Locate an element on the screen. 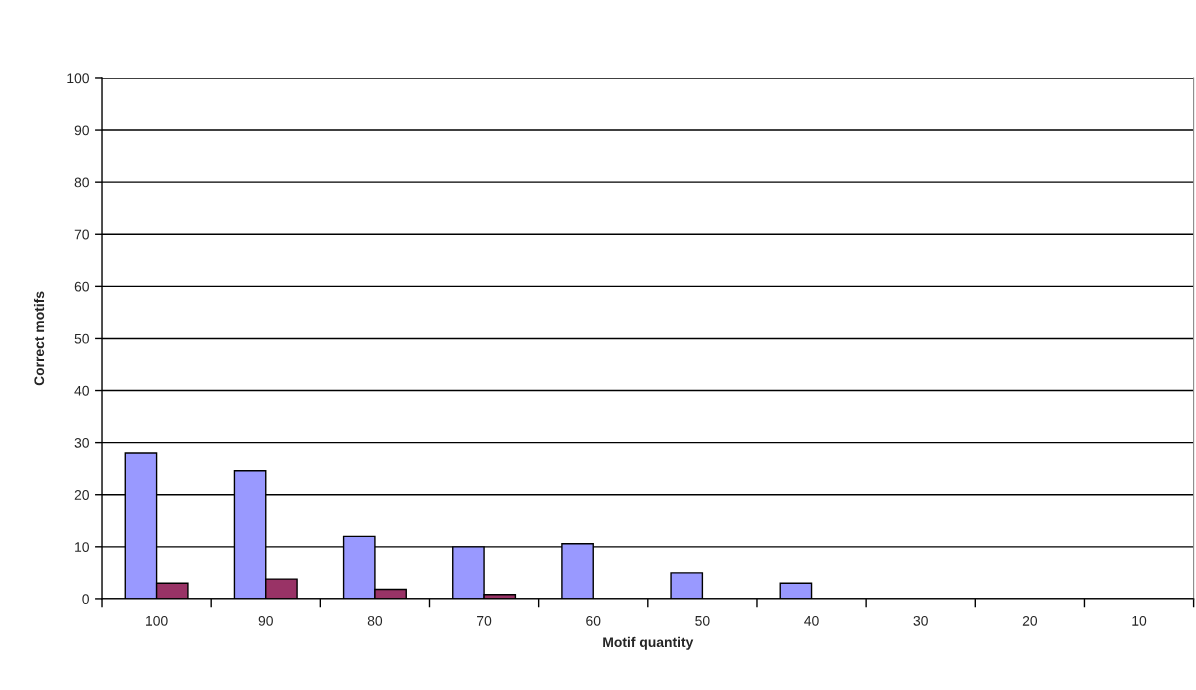 Image resolution: width=1196 pixels, height=690 pixels. y-tick-label: 10 is located at coordinates (82, 547).